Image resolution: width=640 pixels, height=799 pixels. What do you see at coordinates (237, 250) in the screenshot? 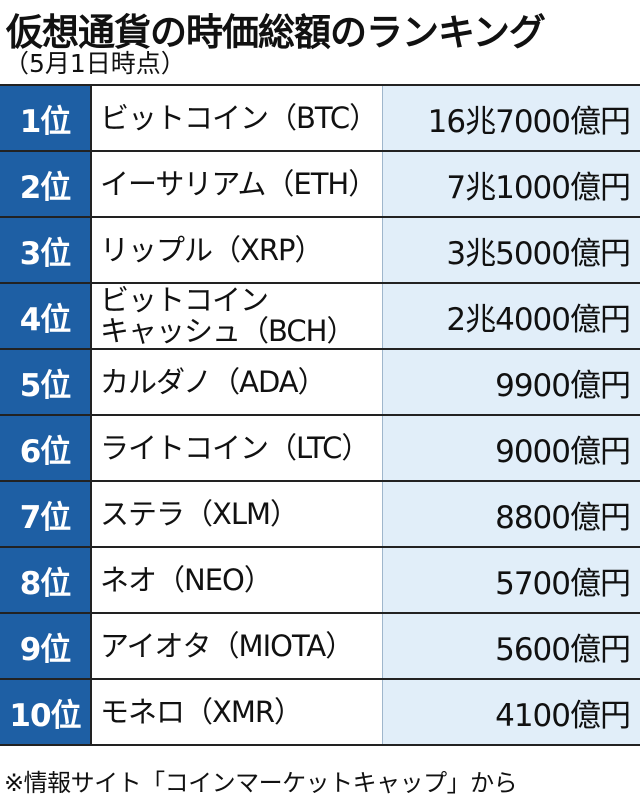
I see `currency-name-cell: リップル（XRP）` at bounding box center [237, 250].